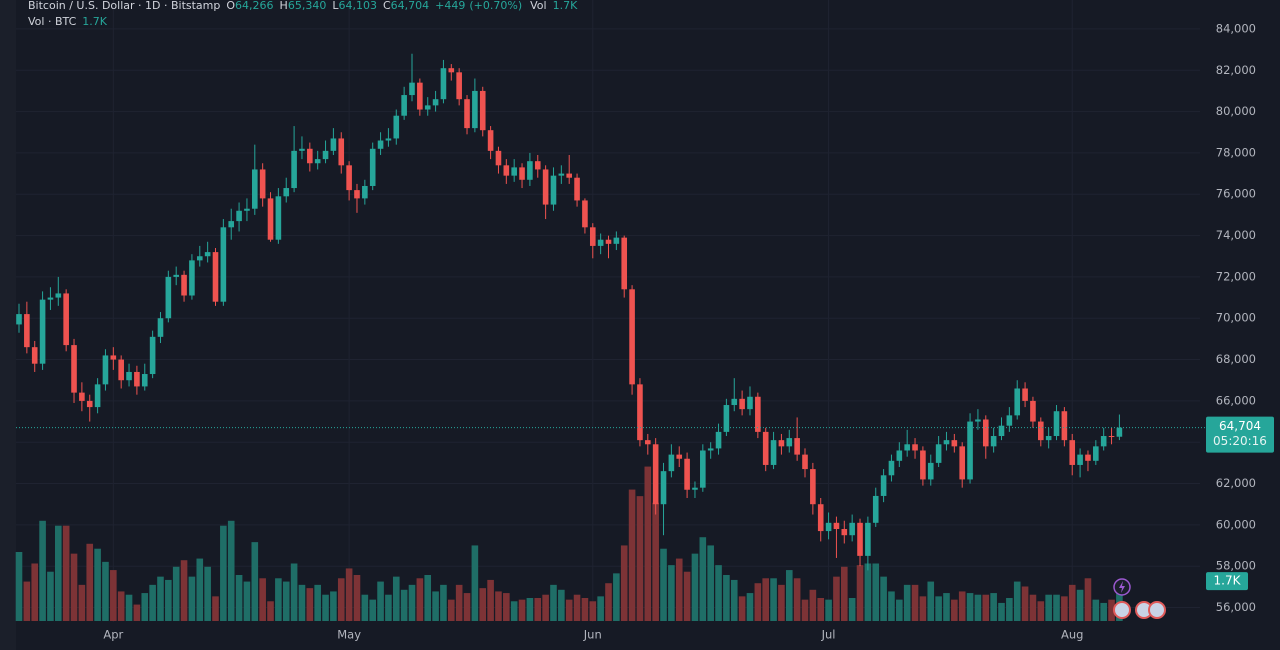 Image resolution: width=1280 pixels, height=650 pixels. What do you see at coordinates (1122, 587) in the screenshot?
I see `lightning-icon` at bounding box center [1122, 587].